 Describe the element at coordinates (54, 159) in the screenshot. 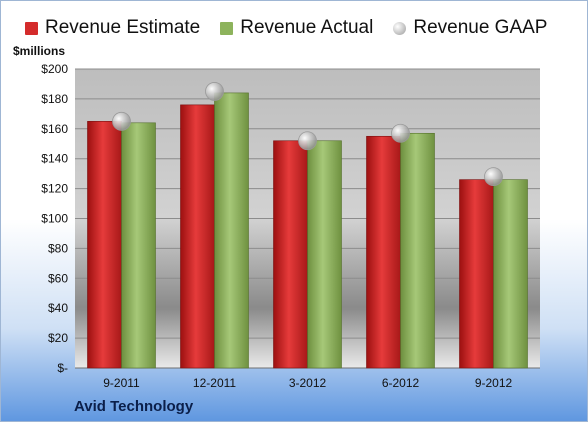

I see `y-tick-label: $140` at that location.